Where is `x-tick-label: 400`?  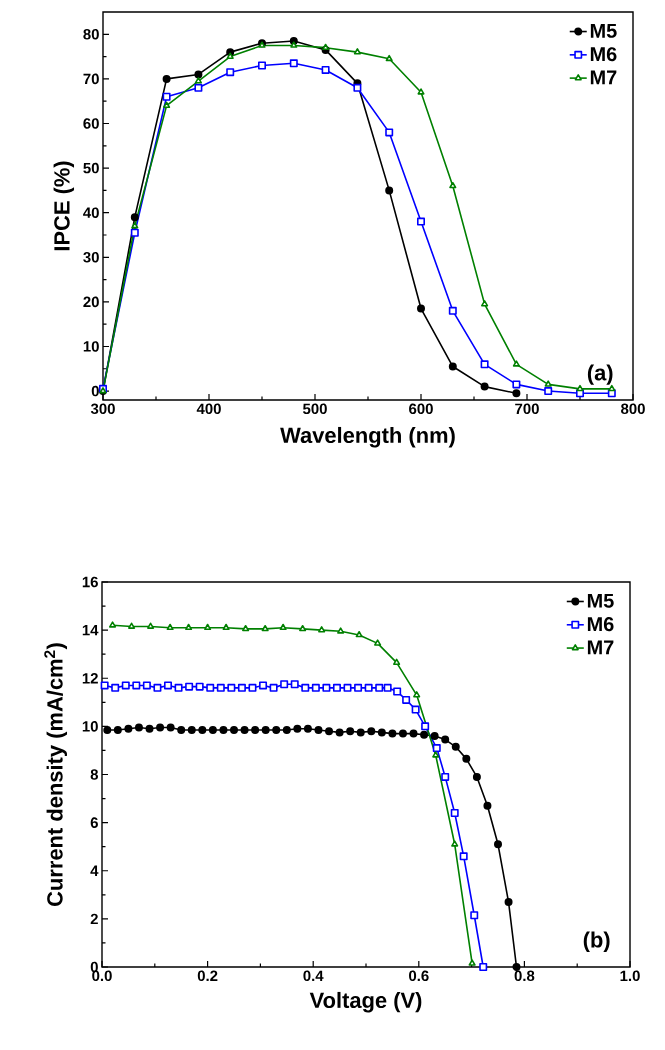 x-tick-label: 400 is located at coordinates (208, 409).